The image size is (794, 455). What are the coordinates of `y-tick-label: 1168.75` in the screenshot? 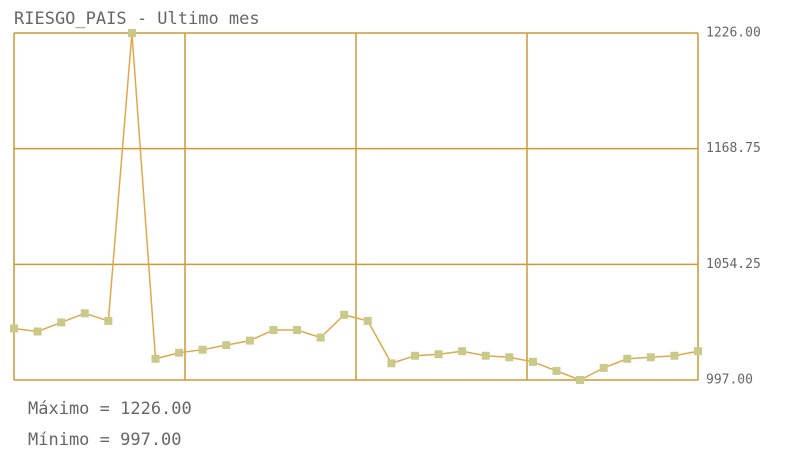 It's located at (733, 148).